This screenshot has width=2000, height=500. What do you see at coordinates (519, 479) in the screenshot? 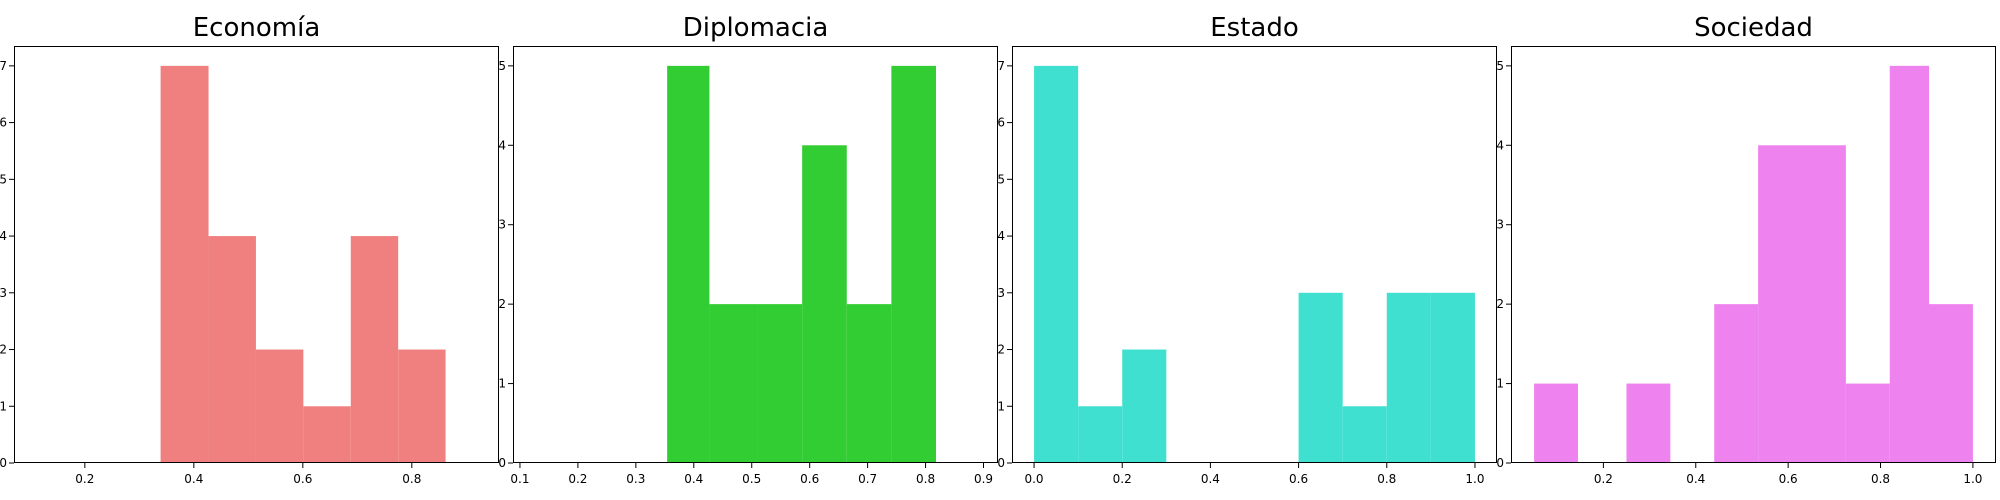
I see `x-tick-label: 0.1` at bounding box center [519, 479].